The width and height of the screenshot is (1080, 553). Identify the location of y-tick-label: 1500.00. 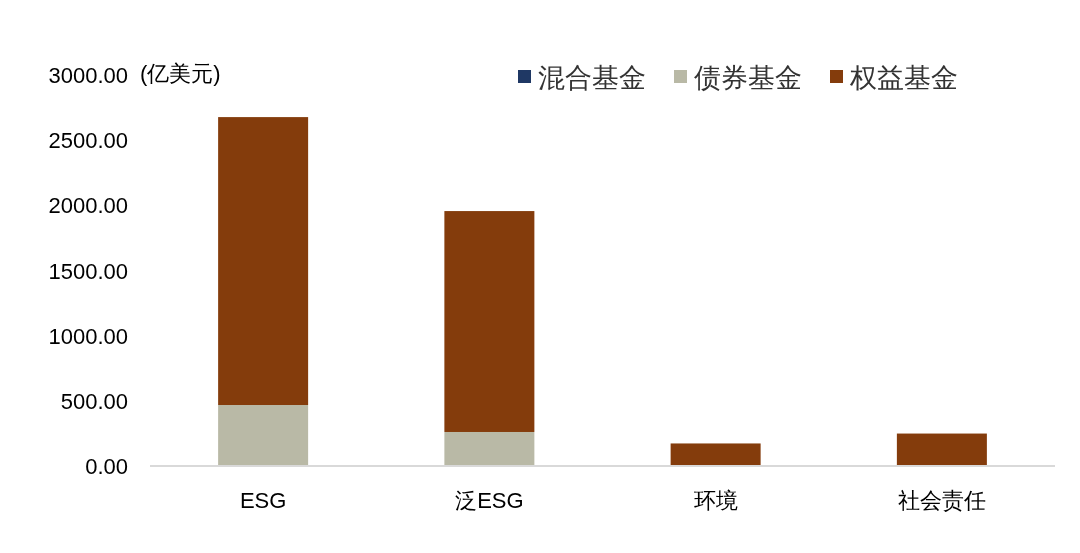
(88, 271).